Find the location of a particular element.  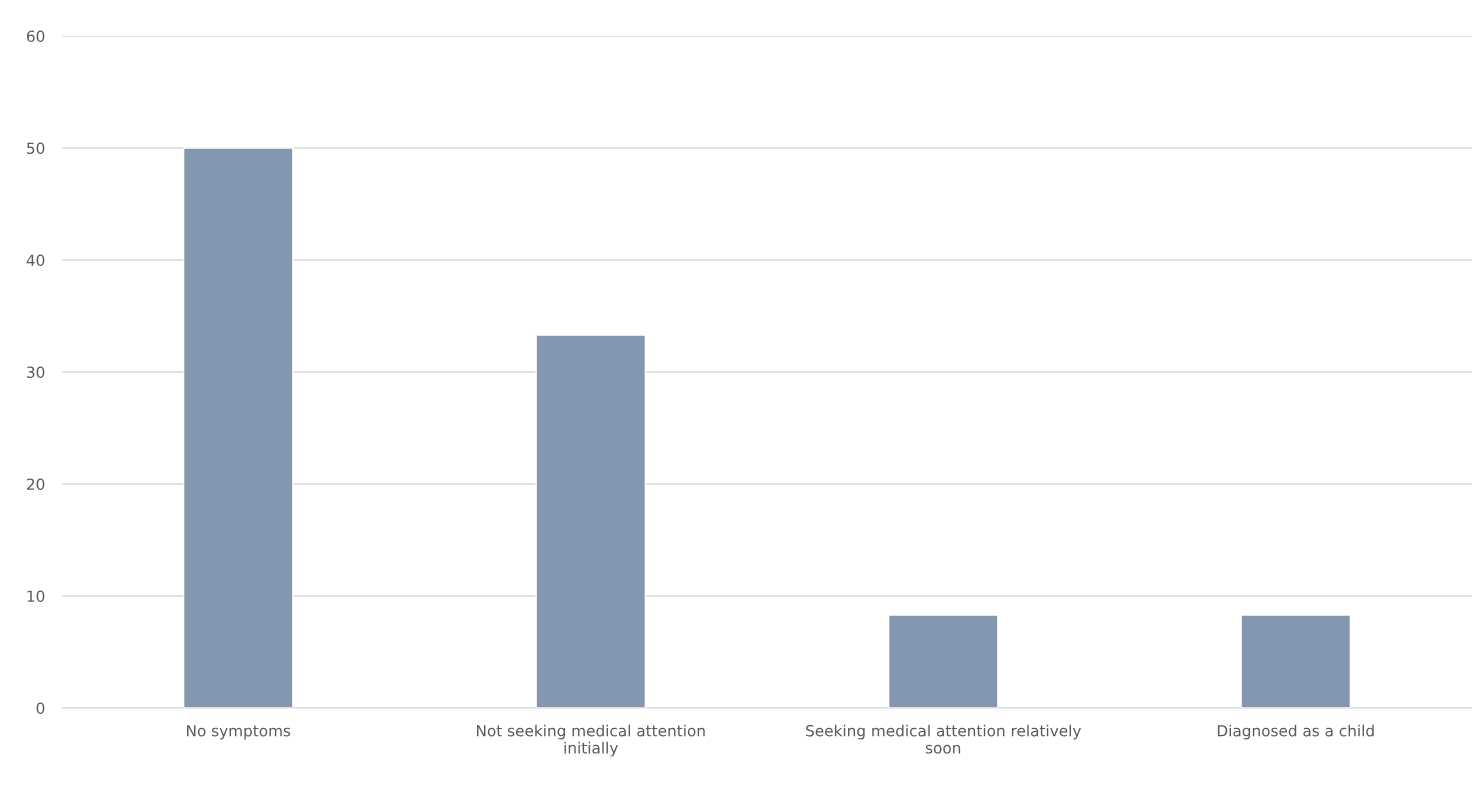

x-tick-label: Not seeking medical attention initially is located at coordinates (591, 740).